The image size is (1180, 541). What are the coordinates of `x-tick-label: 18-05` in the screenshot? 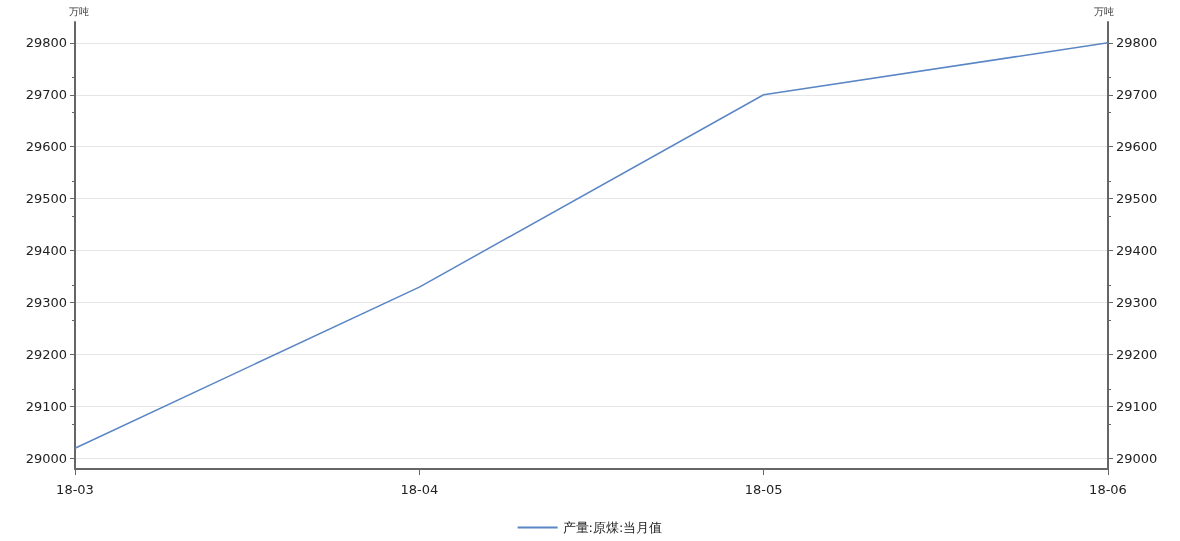 It's located at (763, 489).